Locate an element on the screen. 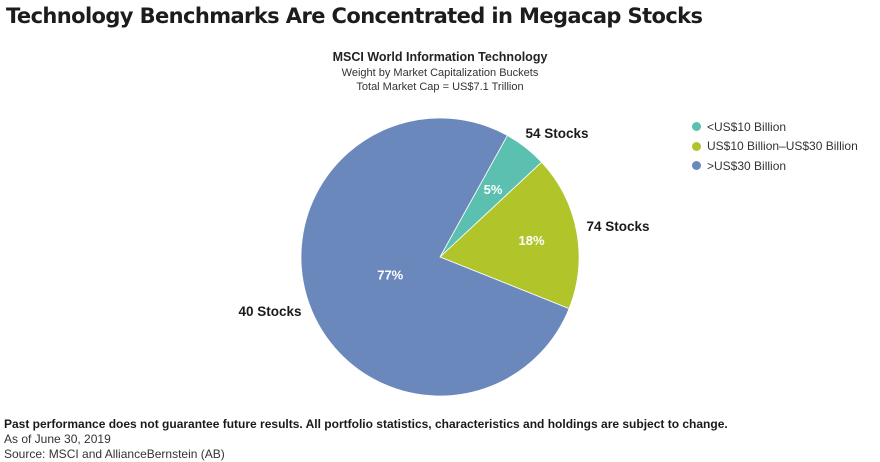  legend-item: <US$10 Billion is located at coordinates (775, 127).